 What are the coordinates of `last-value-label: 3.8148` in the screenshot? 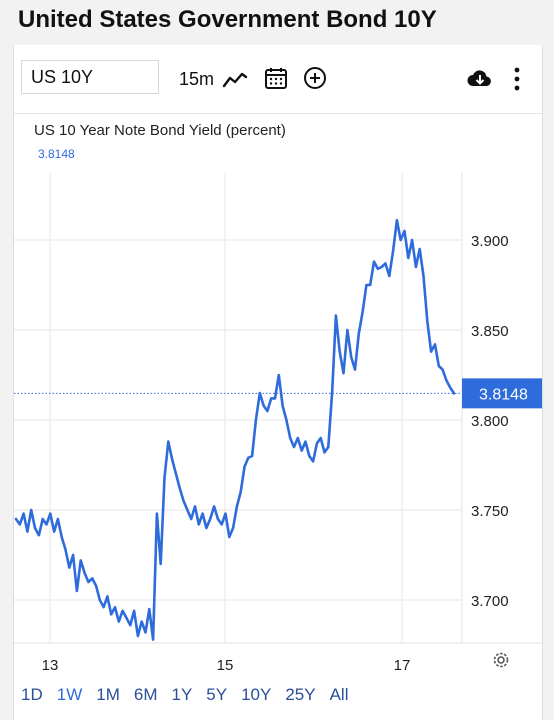 It's located at (503, 394).